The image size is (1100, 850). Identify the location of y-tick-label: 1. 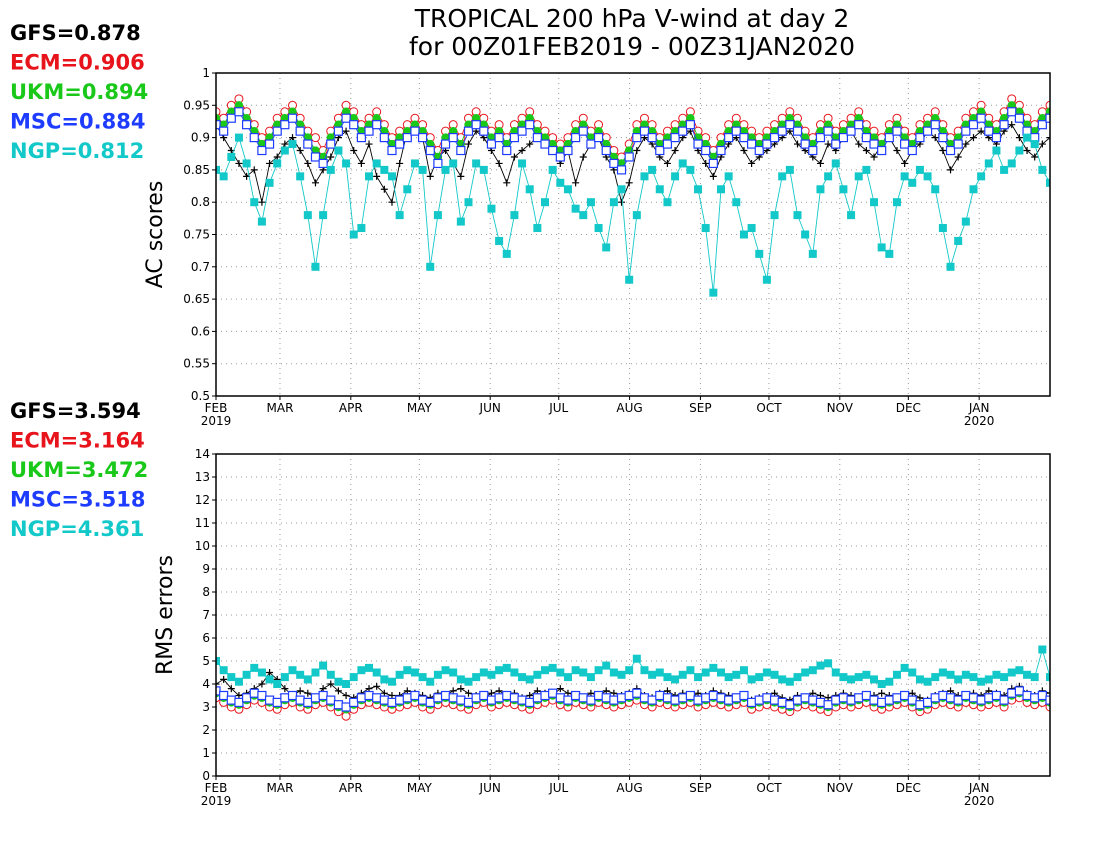
(206, 753).